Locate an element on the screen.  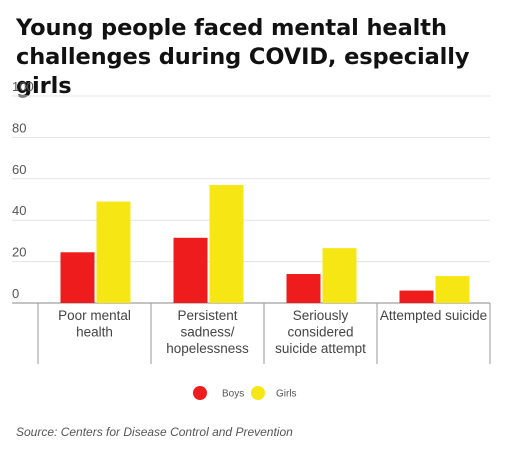
category-label-line: Seriously is located at coordinates (321, 315).